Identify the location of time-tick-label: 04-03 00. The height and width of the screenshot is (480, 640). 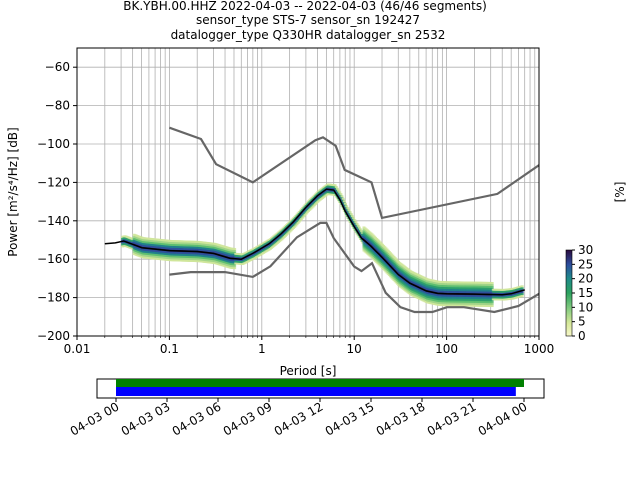
(95, 418).